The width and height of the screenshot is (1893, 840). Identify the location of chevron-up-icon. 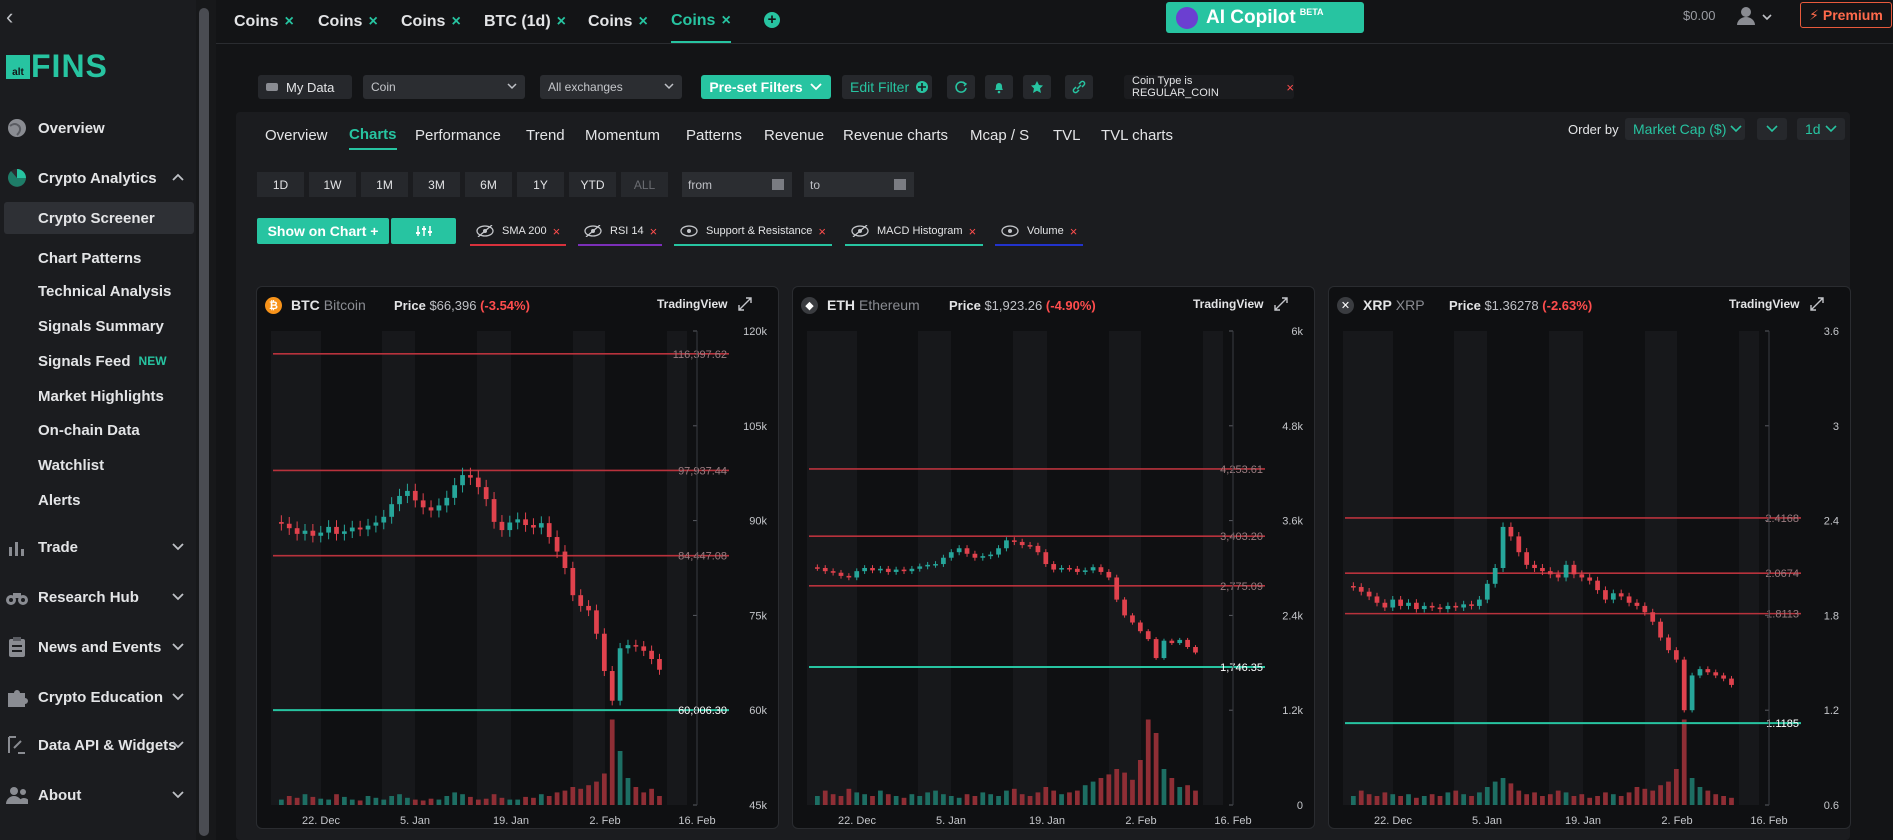
(178, 177).